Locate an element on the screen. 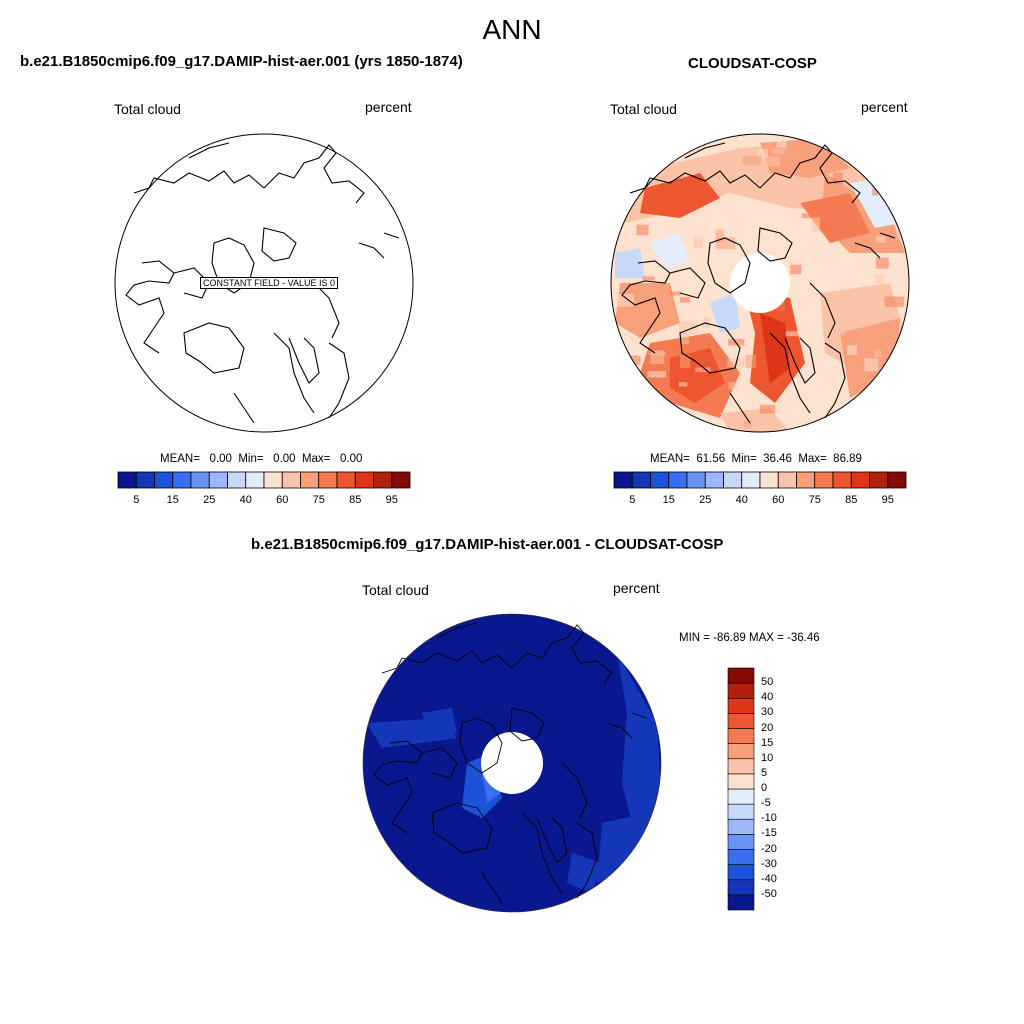 The image size is (1024, 1024). panel-model-coastlines is located at coordinates (262, 283).